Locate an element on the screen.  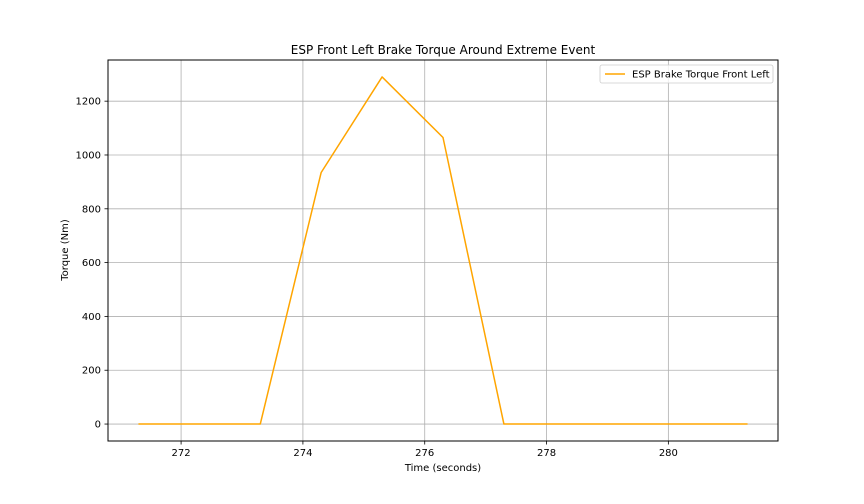
legend-label: ESP Brake Torque Front Left is located at coordinates (701, 75).